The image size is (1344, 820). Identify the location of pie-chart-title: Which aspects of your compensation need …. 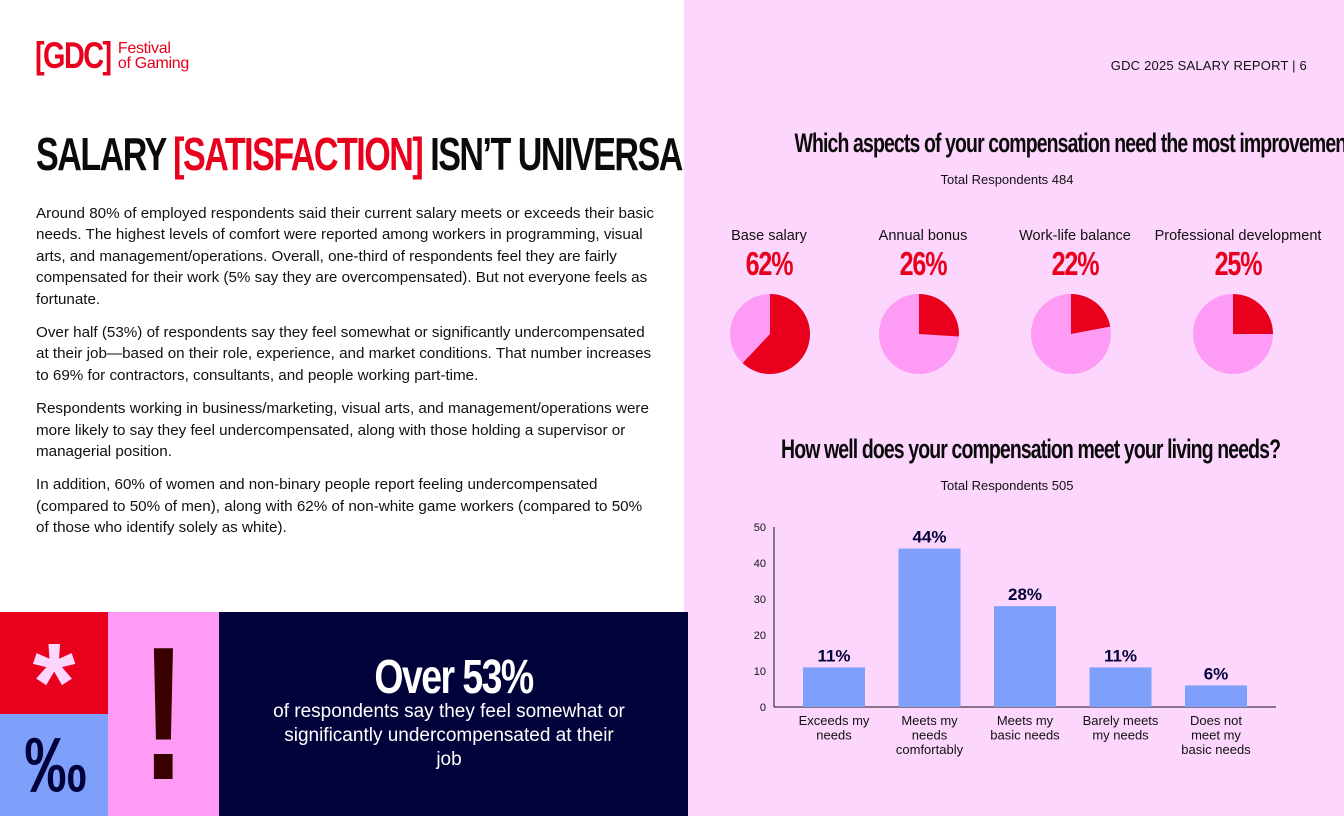
(1069, 143).